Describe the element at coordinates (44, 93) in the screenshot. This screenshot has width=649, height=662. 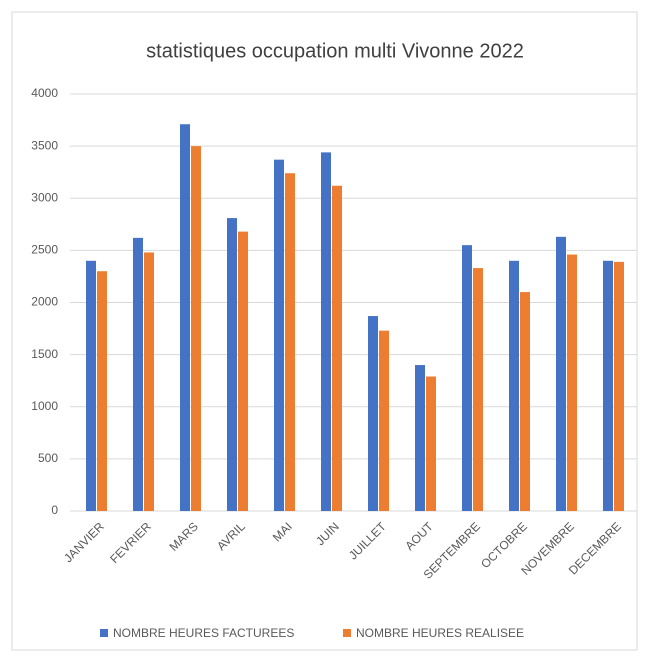
I see `y-tick-label: 4000` at that location.